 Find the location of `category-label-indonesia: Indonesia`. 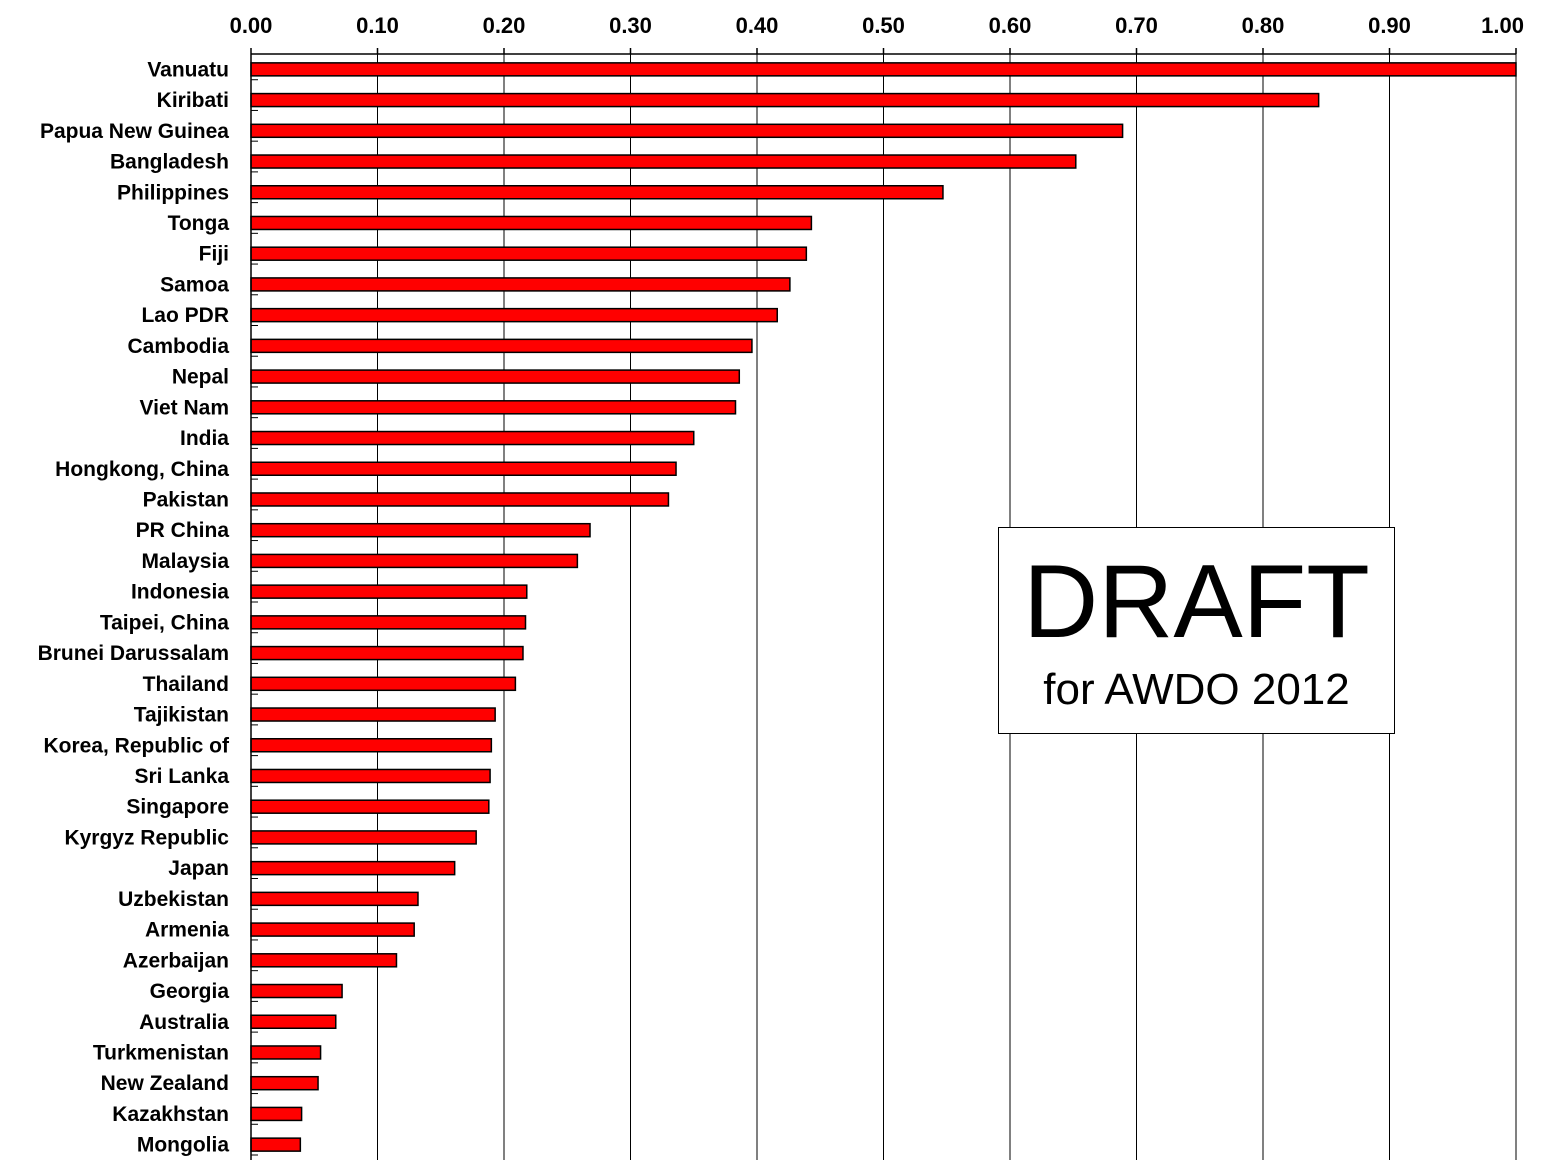

category-label-indonesia: Indonesia is located at coordinates (180, 592).